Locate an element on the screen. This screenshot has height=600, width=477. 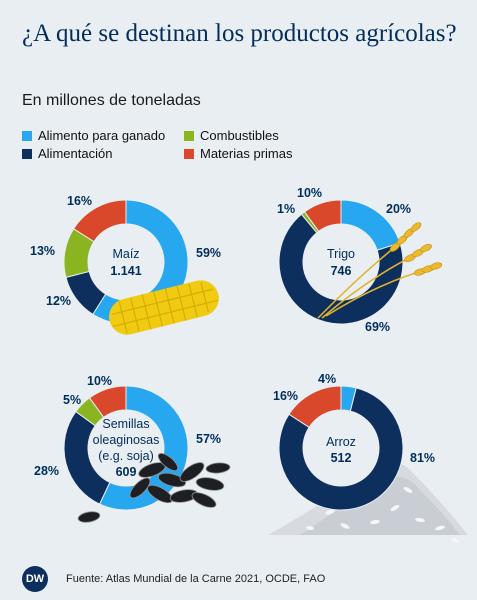
pct-trigo-raw: 10% is located at coordinates (309, 193).